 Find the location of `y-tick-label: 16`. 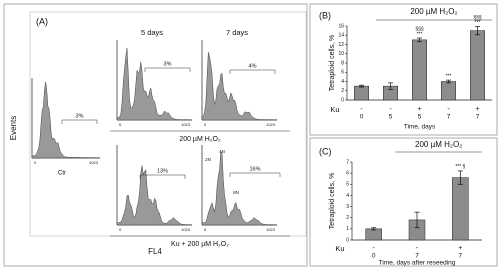

y-tick-label: 16 is located at coordinates (341, 26).